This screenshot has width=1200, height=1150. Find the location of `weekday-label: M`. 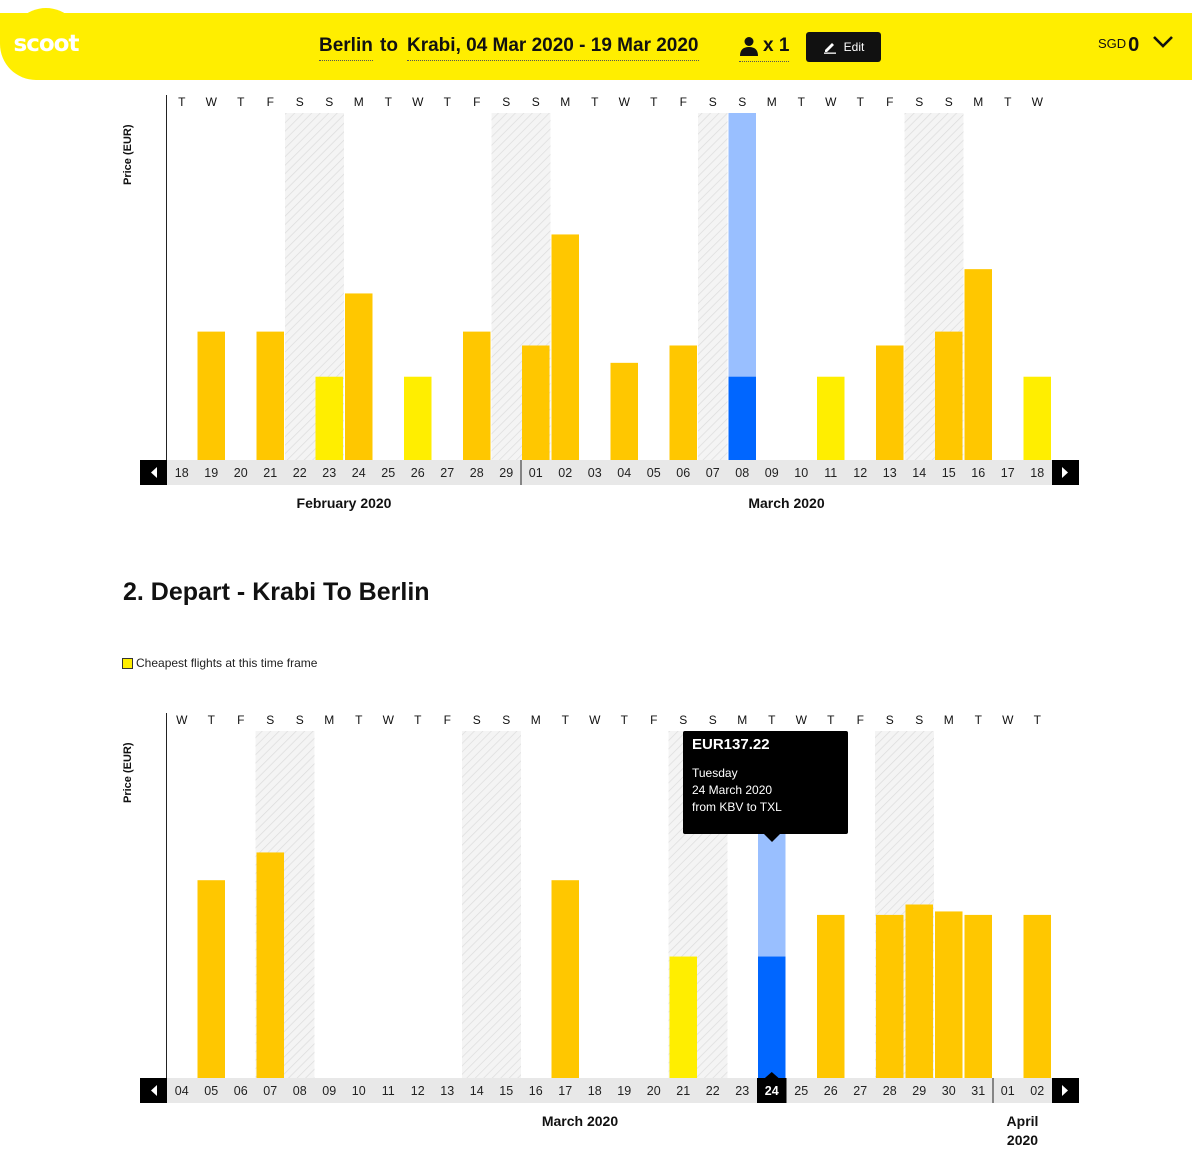

weekday-label: M is located at coordinates (359, 102).